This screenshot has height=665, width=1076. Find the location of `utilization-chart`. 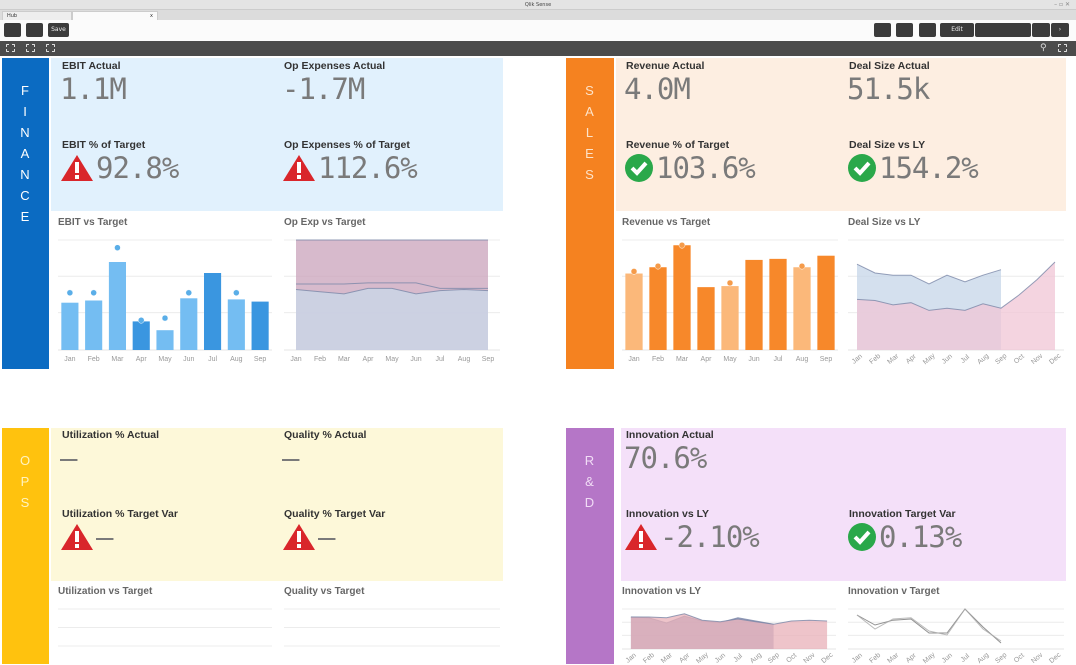

utilization-chart is located at coordinates (165, 634).